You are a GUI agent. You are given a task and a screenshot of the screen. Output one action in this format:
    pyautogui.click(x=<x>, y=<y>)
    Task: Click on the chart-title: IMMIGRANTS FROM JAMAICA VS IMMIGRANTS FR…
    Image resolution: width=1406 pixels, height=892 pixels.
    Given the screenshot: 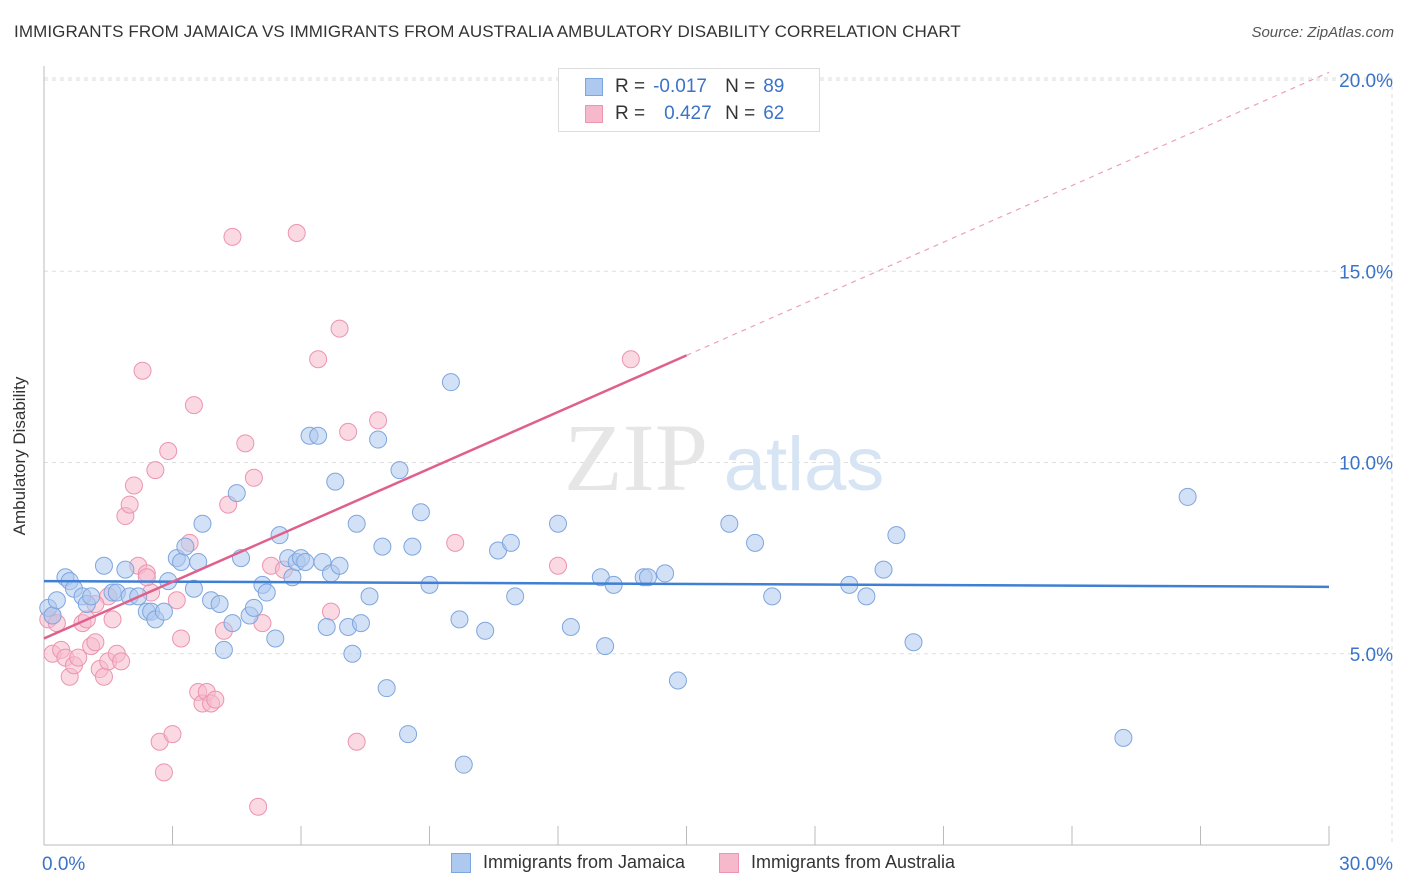 What is the action you would take?
    pyautogui.click(x=487, y=31)
    